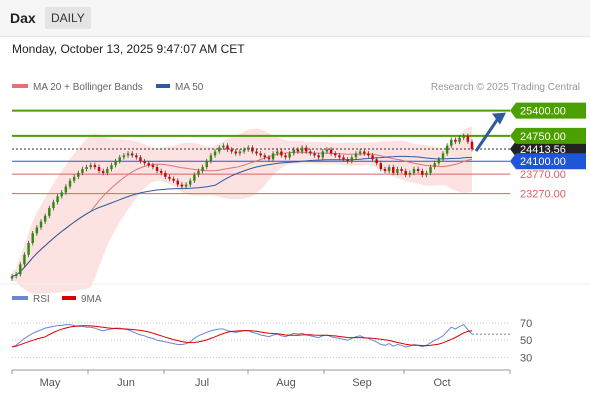 Image resolution: width=590 pixels, height=400 pixels. I want to click on x-axis-label: Jul, so click(202, 383).